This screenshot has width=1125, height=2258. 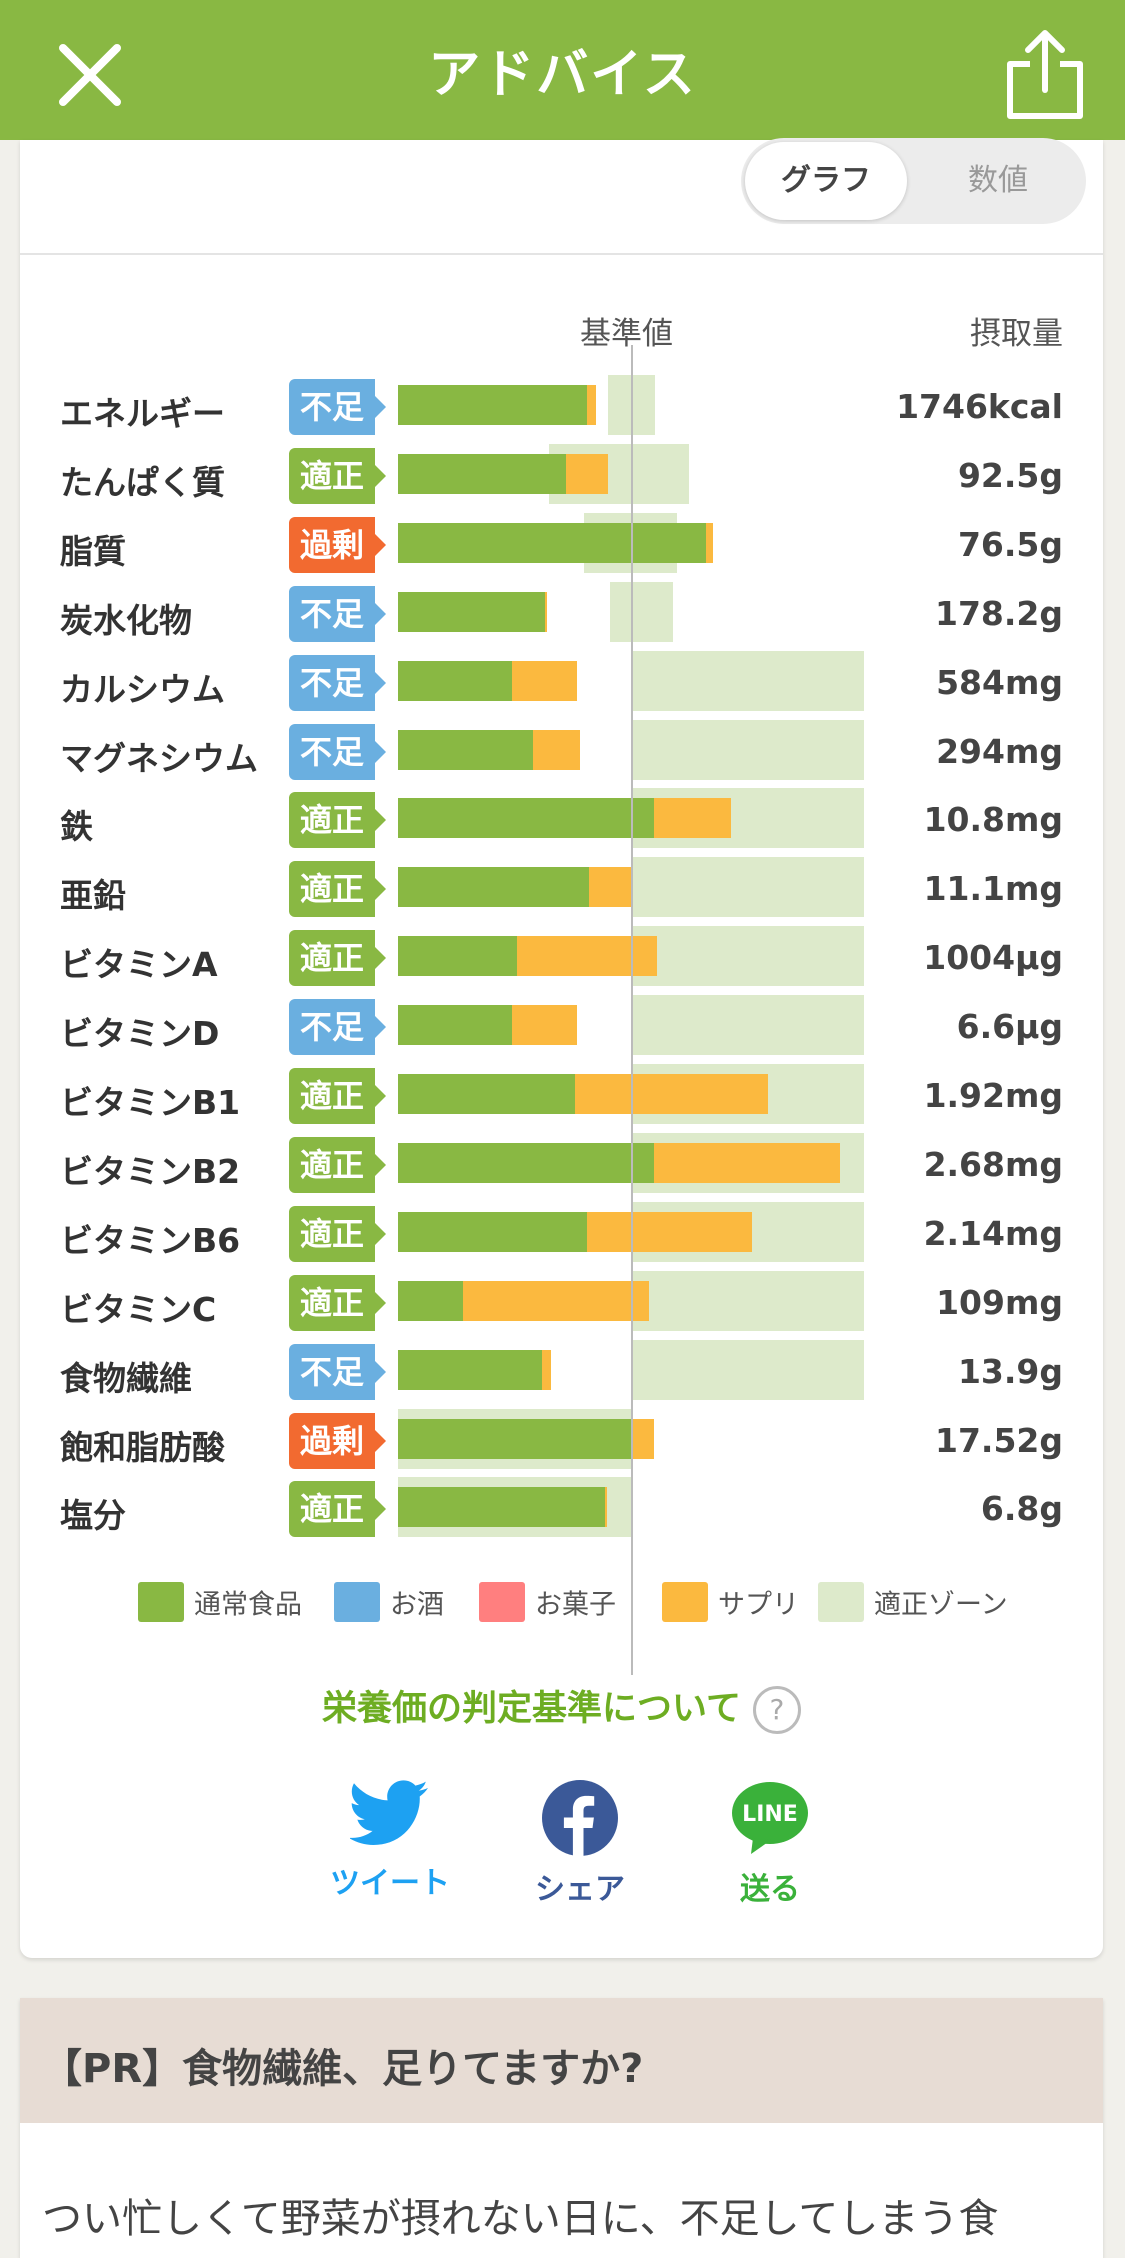 I want to click on twitter-label: ツイート, so click(x=390, y=1883).